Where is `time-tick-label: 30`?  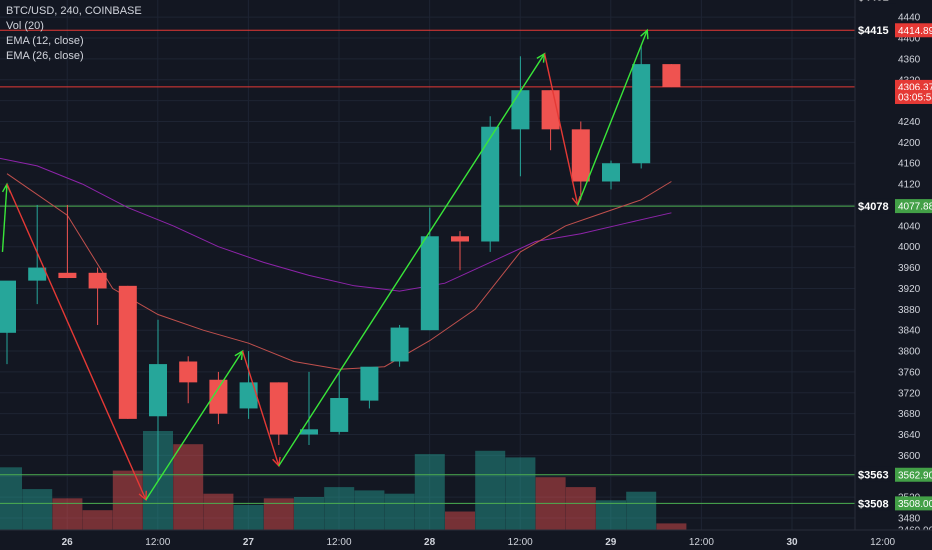
time-tick-label: 30 is located at coordinates (792, 542).